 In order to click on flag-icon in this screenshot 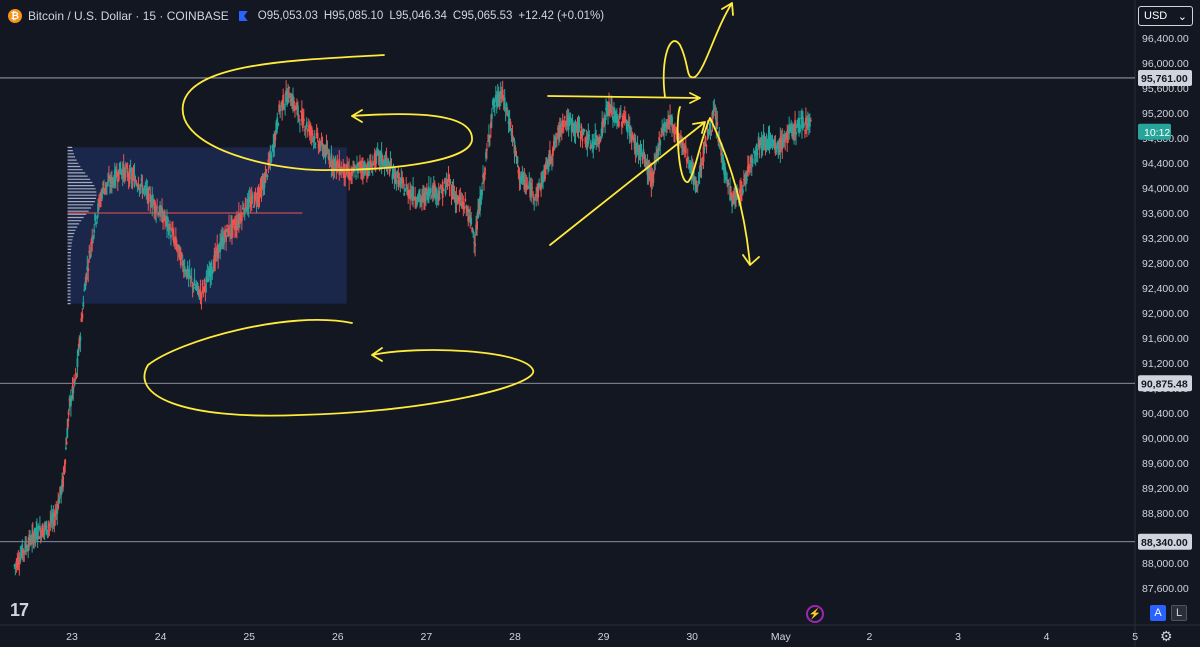, I will do `click(243, 16)`.